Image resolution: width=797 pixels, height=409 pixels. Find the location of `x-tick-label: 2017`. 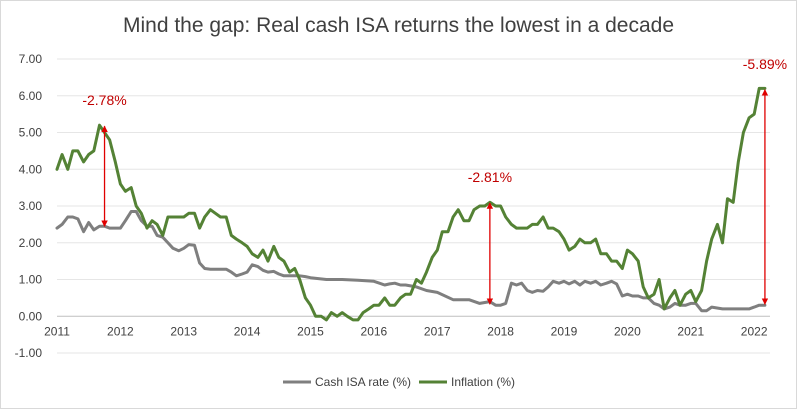

x-tick-label: 2017 is located at coordinates (437, 331).